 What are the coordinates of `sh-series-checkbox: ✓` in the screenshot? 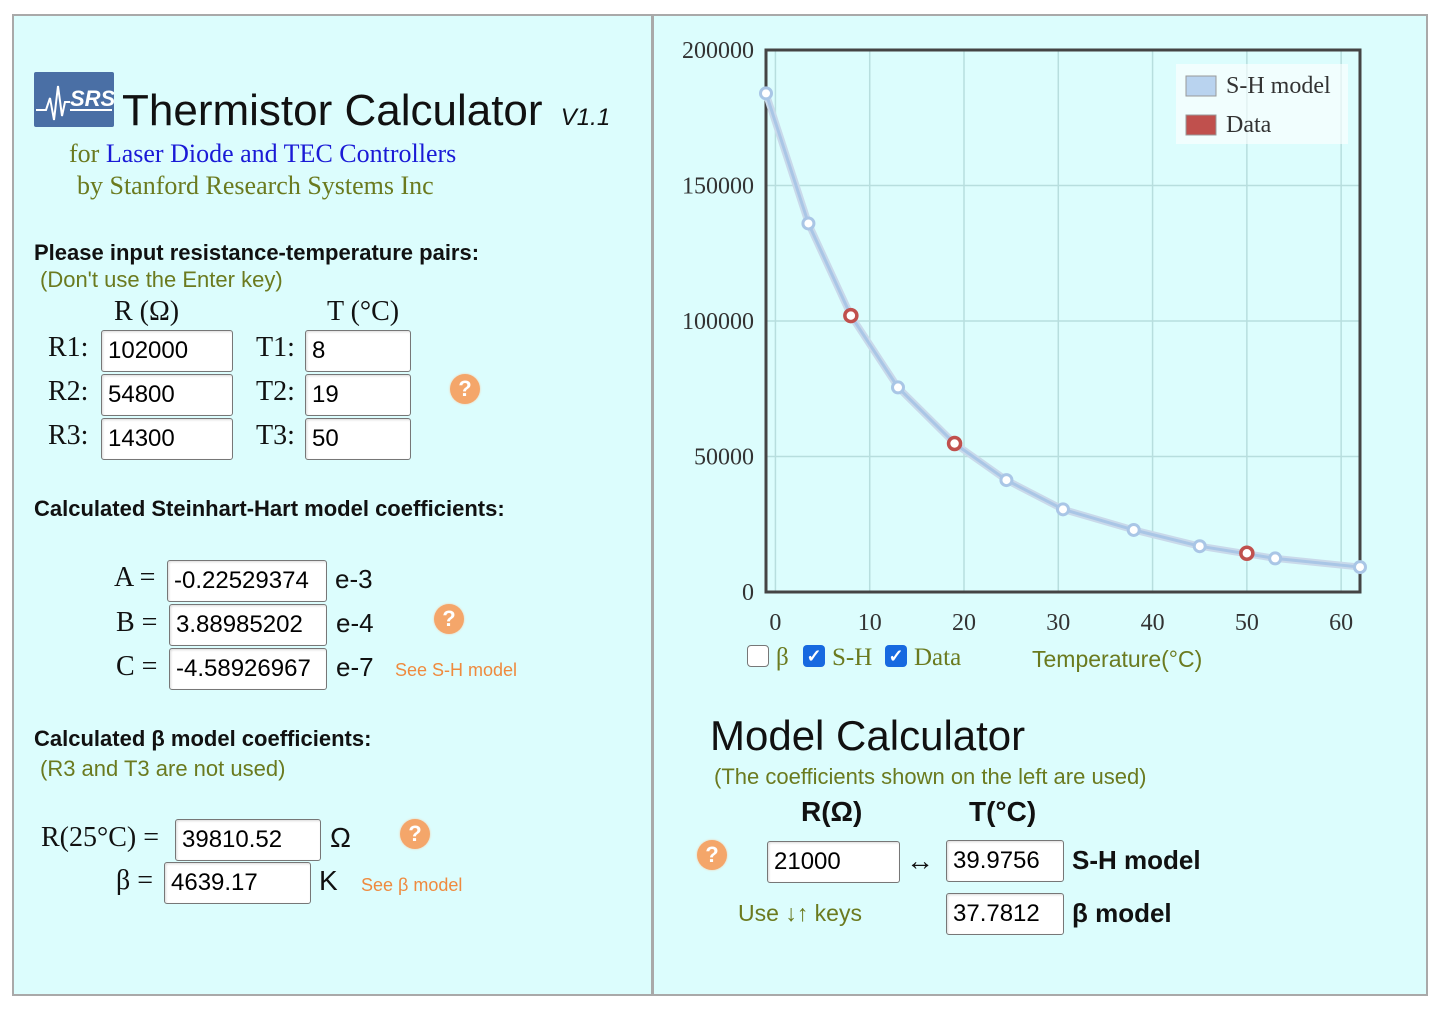 It's located at (814, 656).